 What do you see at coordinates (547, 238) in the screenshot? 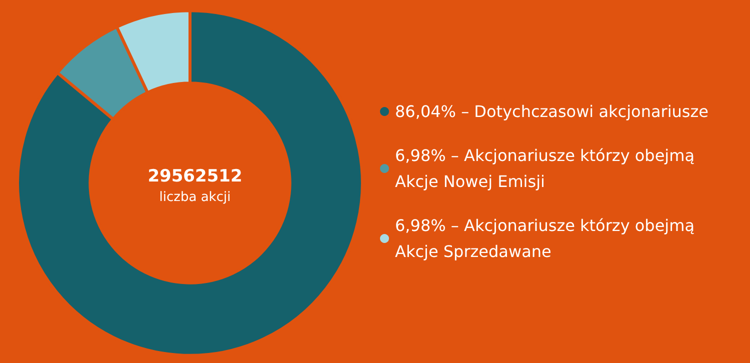
I see `legend-label: 6,98% – Akcjonariusze którzy obejmą Akcje Sprzedawane` at bounding box center [547, 238].